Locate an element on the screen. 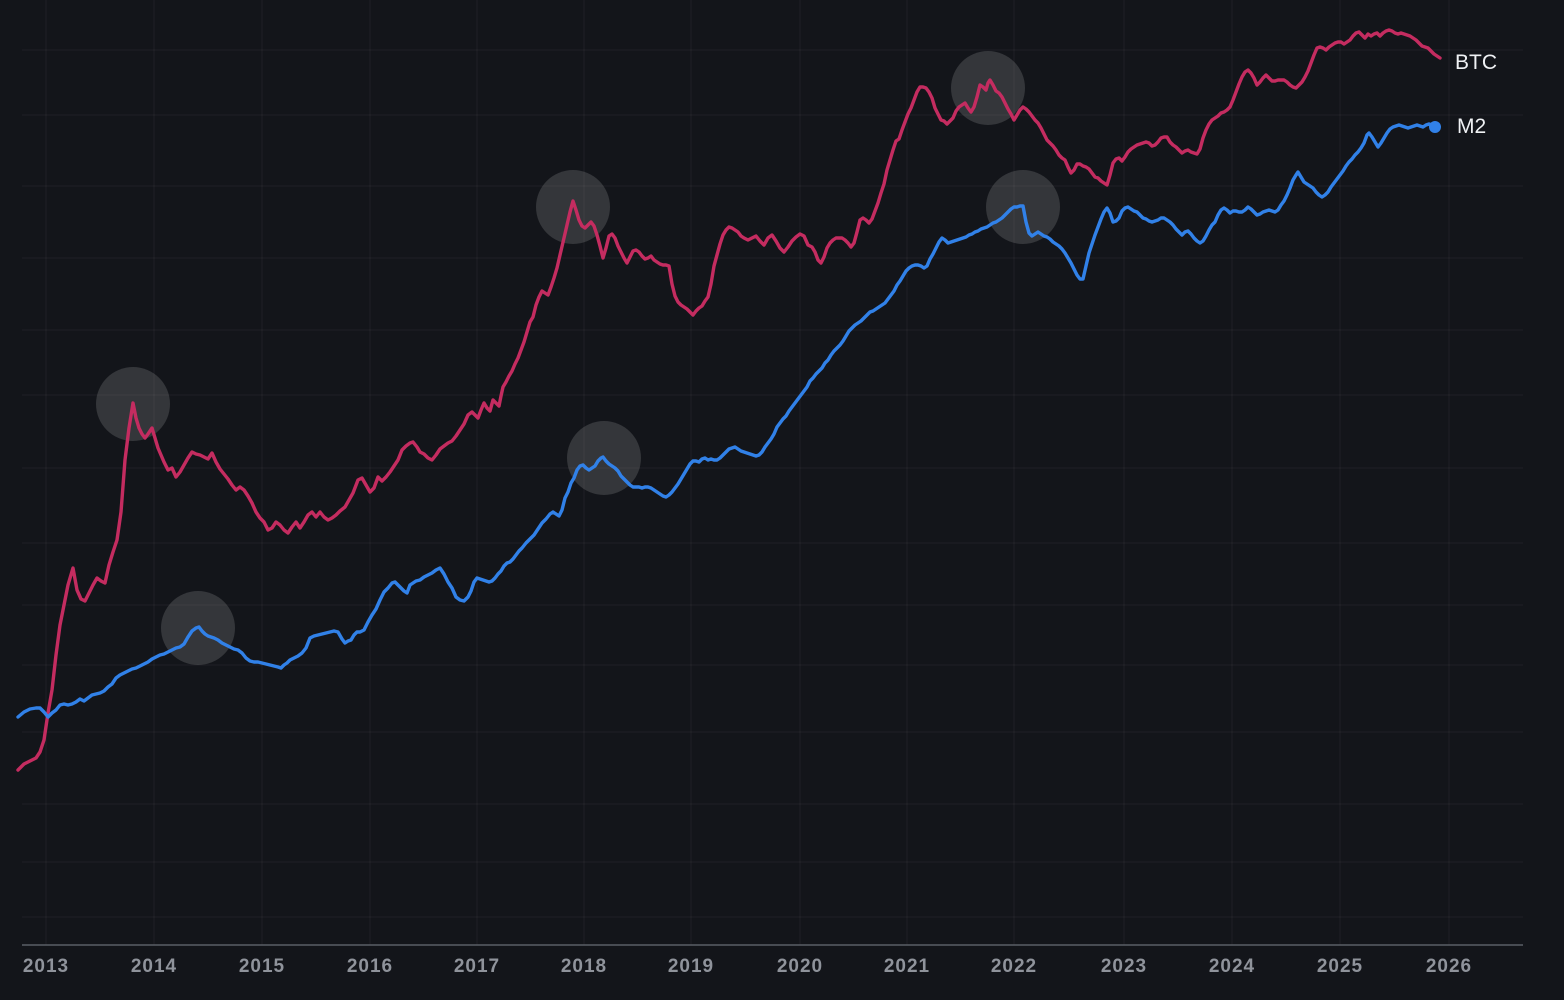 The width and height of the screenshot is (1564, 1000). m2-end-dot is located at coordinates (1435, 127).